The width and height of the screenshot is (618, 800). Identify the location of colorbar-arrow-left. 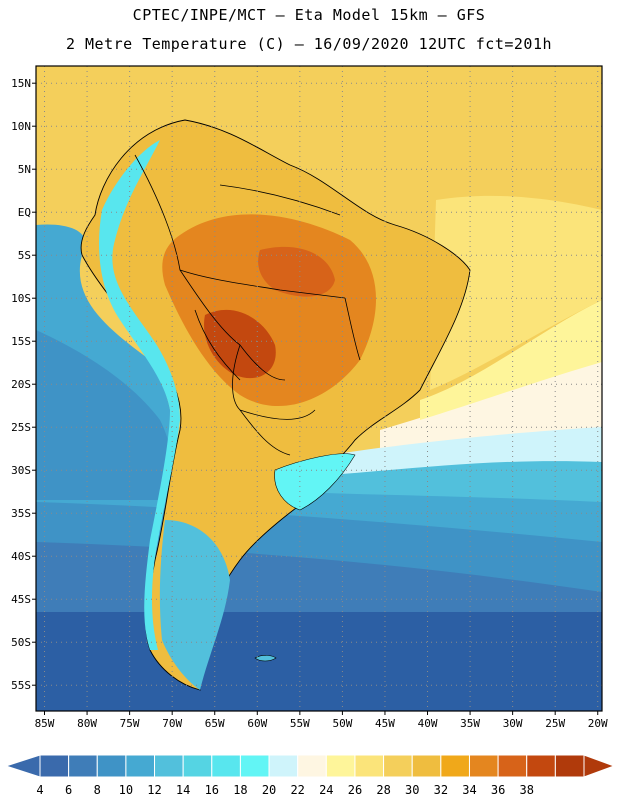
(22, 766).